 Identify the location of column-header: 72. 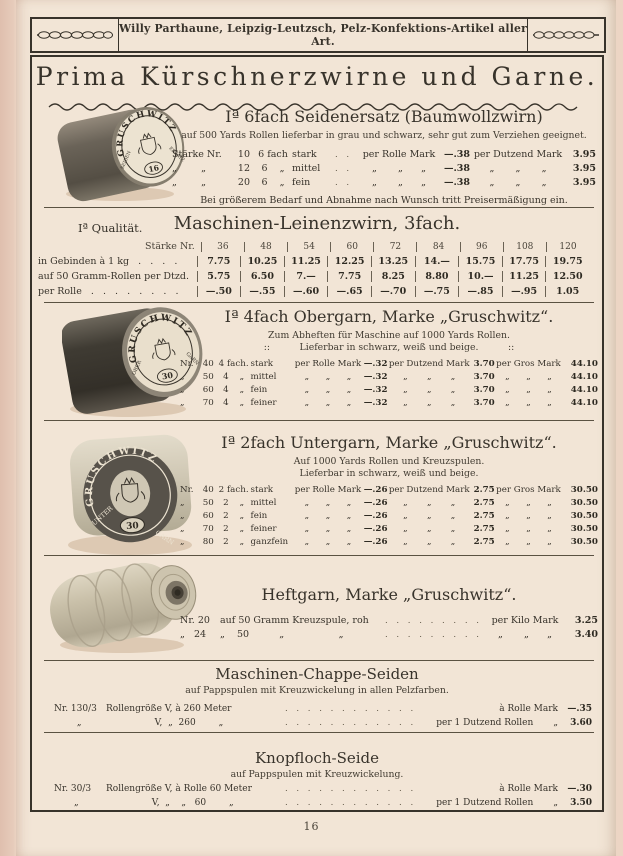
(394, 247).